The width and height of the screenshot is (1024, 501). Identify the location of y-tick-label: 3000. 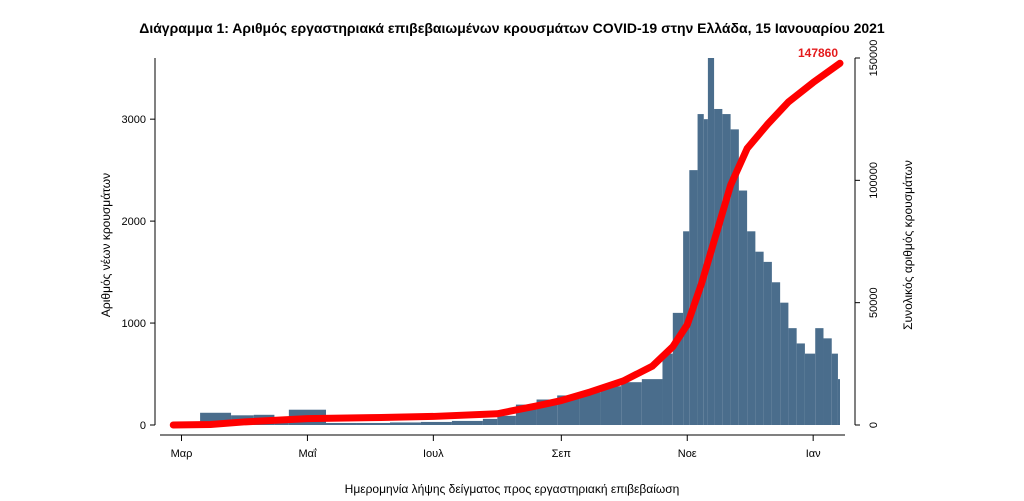
(134, 120).